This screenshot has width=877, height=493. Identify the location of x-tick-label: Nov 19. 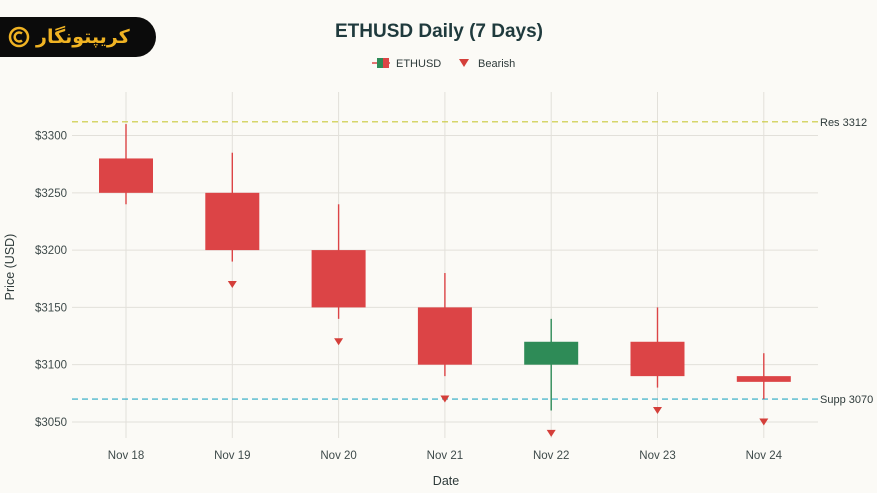
(232, 456).